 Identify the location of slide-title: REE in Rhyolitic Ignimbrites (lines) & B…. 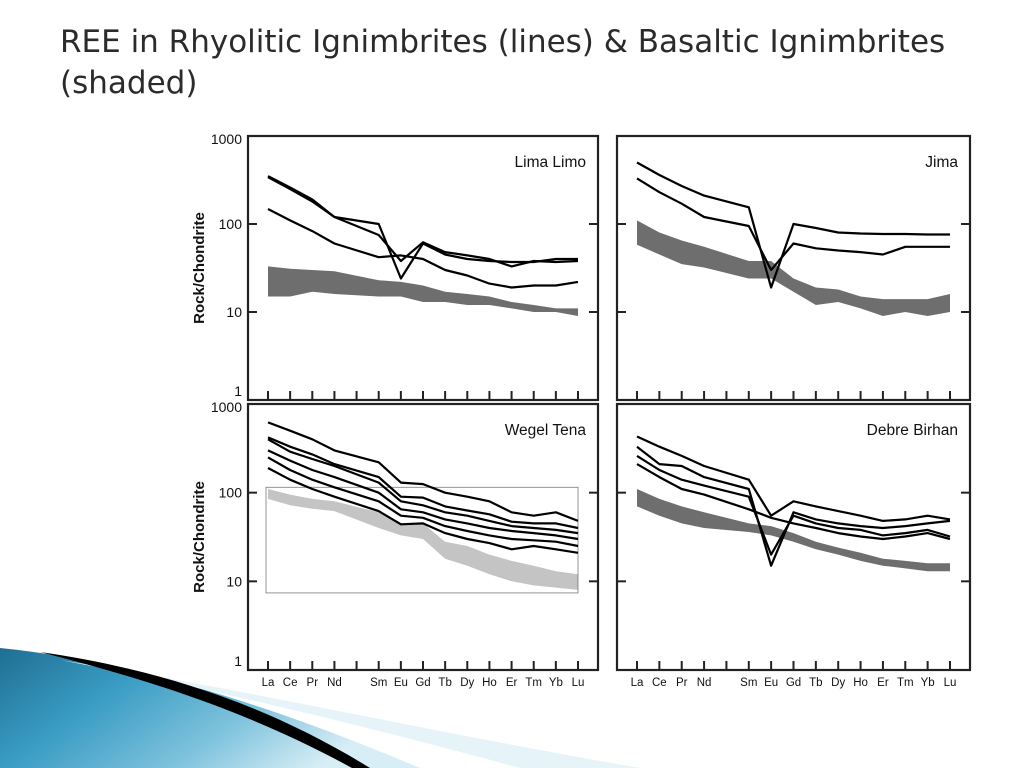
(503, 62).